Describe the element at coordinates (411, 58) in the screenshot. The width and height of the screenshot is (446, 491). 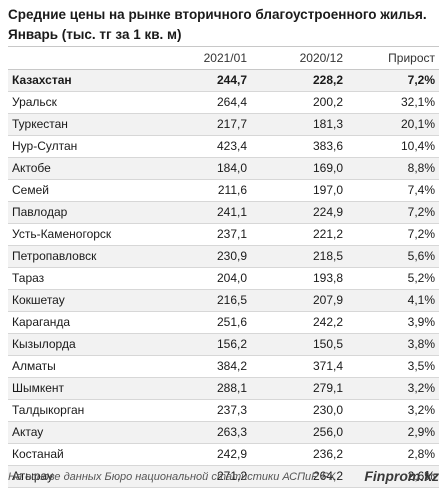
I see `header-growth: Прирост` at that location.